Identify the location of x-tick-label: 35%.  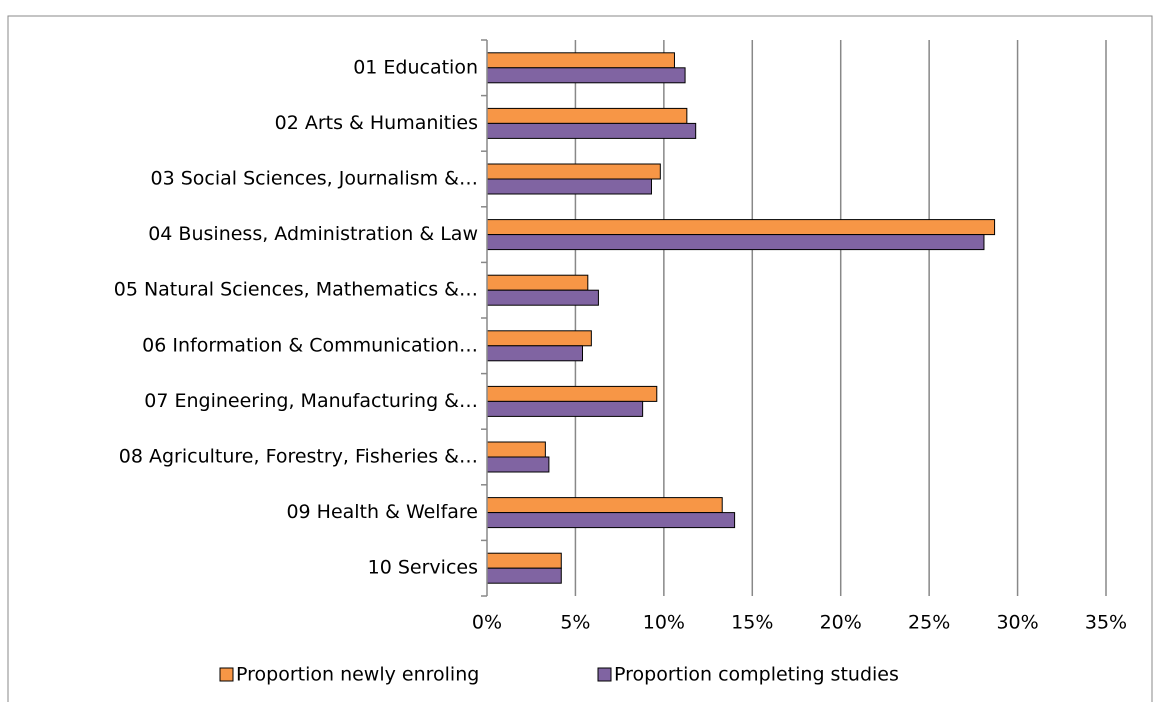
(1106, 623).